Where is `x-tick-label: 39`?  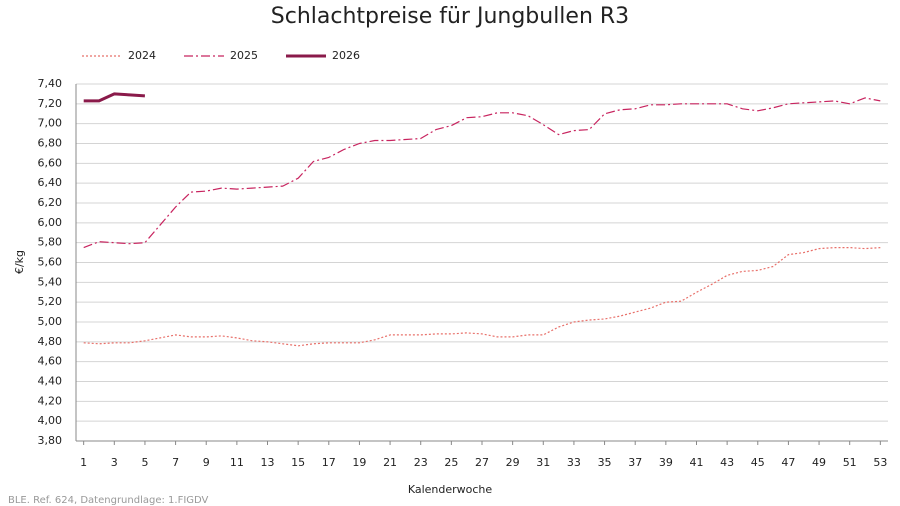
x-tick-label: 39 is located at coordinates (666, 462).